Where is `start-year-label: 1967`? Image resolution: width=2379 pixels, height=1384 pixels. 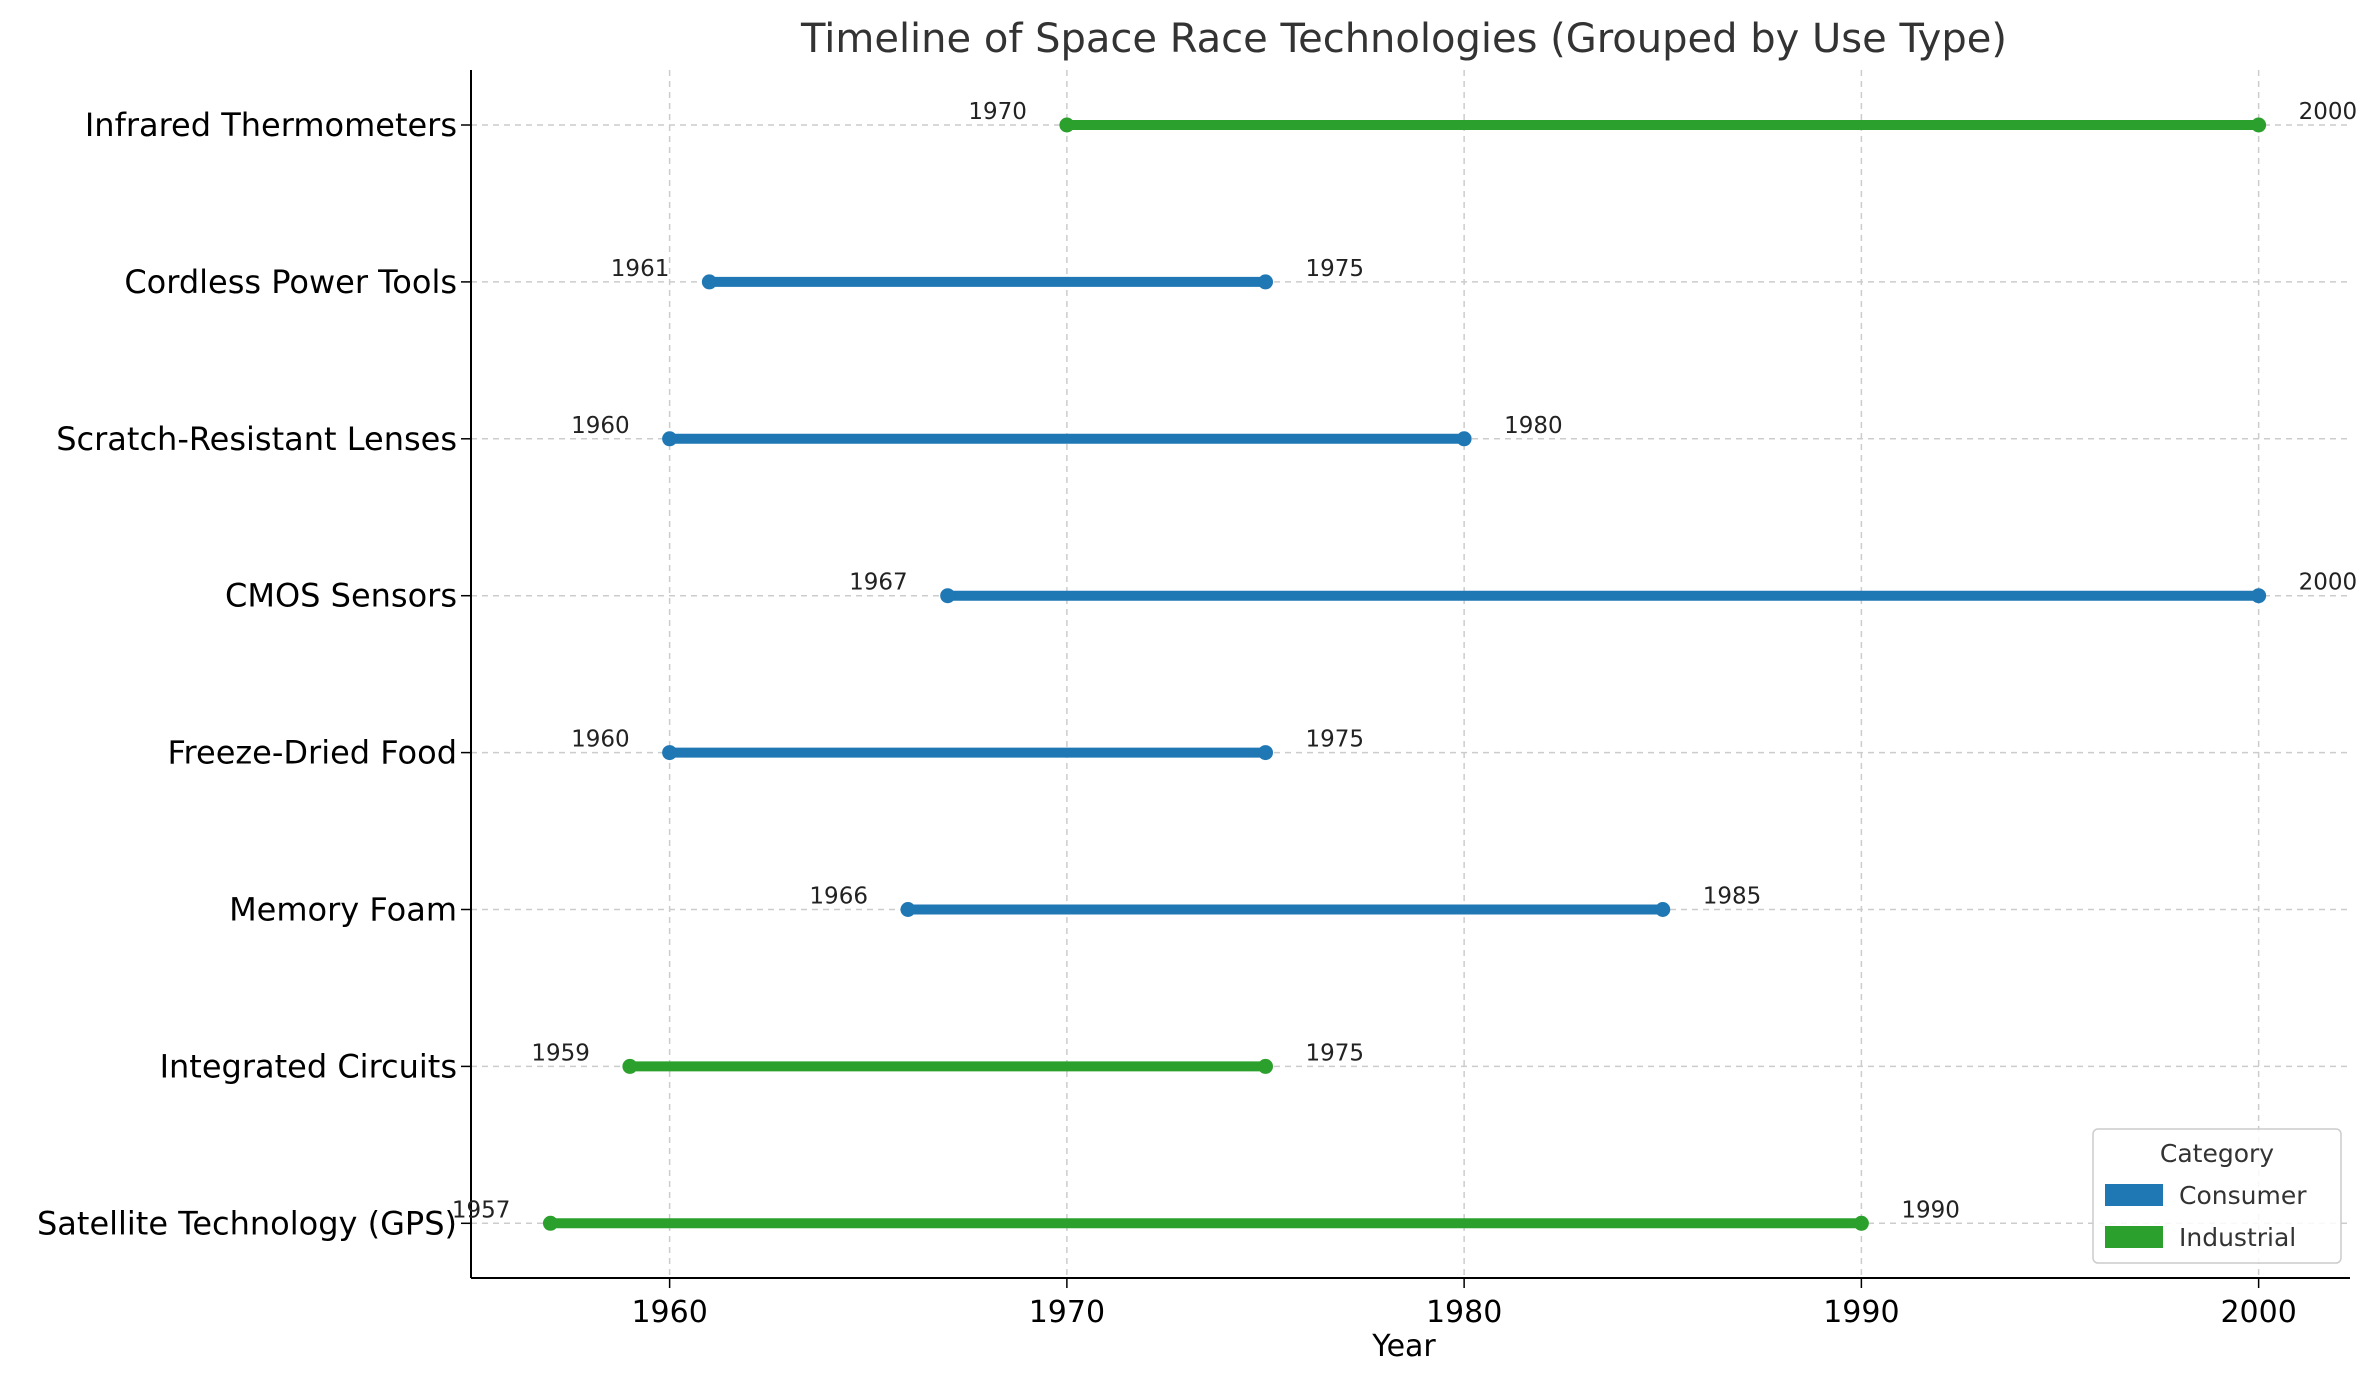
start-year-label: 1967 is located at coordinates (878, 583).